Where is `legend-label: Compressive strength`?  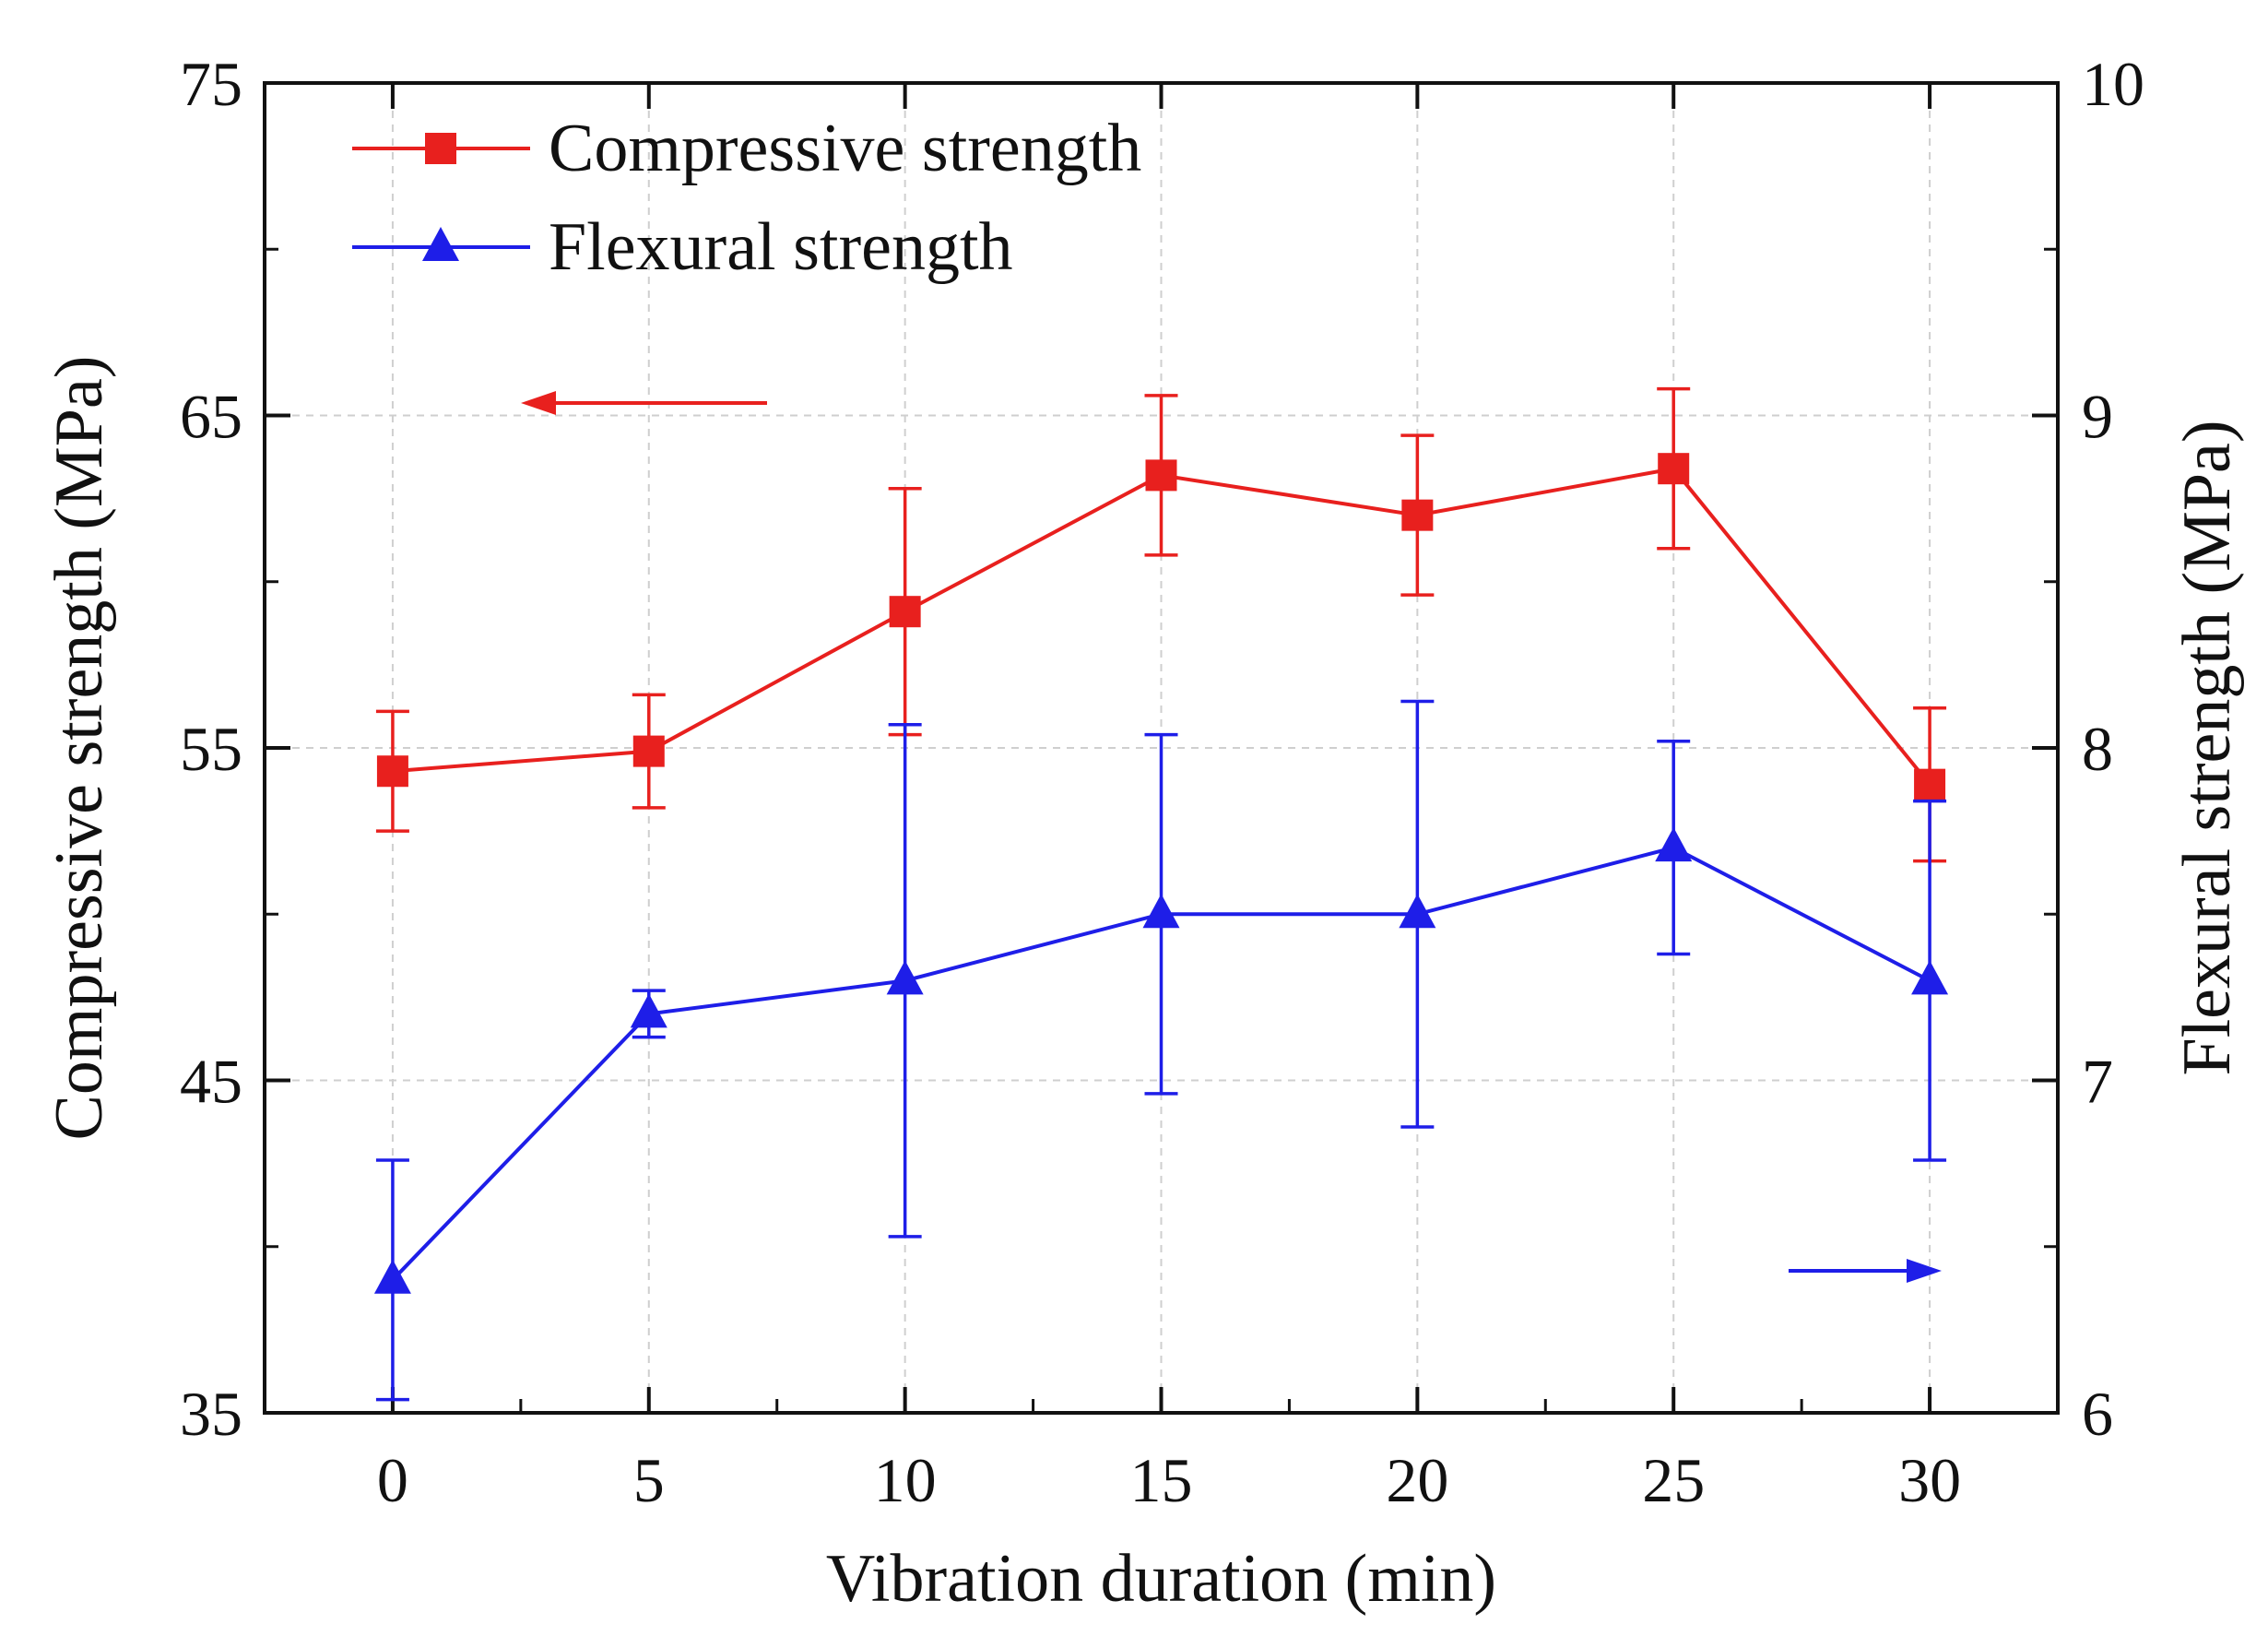
legend-label: Compressive strength is located at coordinates (845, 149).